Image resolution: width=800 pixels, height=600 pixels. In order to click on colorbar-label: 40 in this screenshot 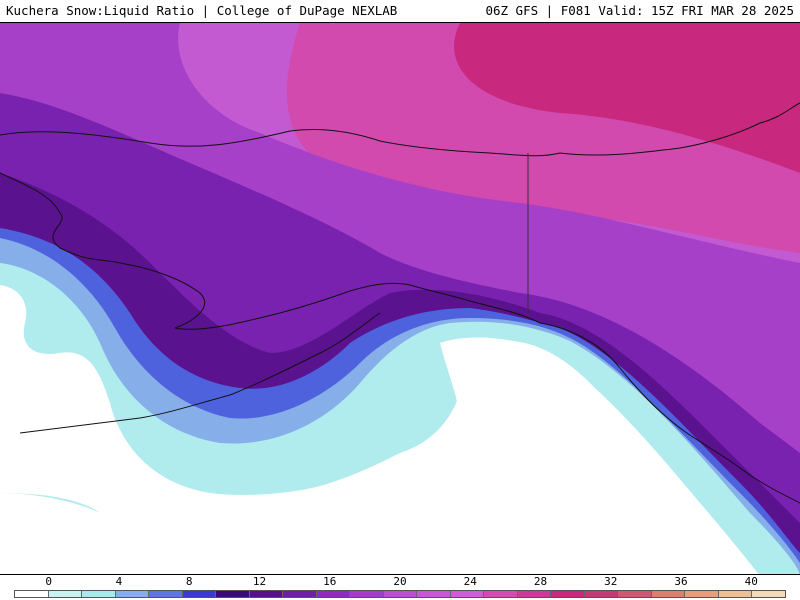, I will do `click(751, 581)`.